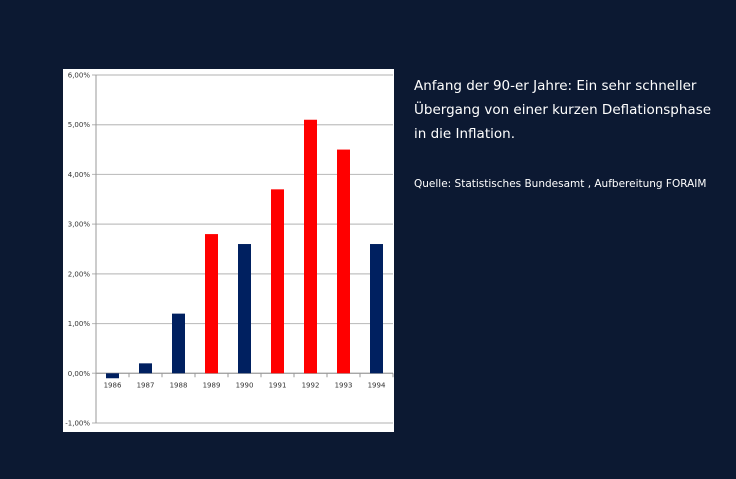 The height and width of the screenshot is (479, 736). Describe the element at coordinates (344, 385) in the screenshot. I see `x-tick-label: 1993` at that location.